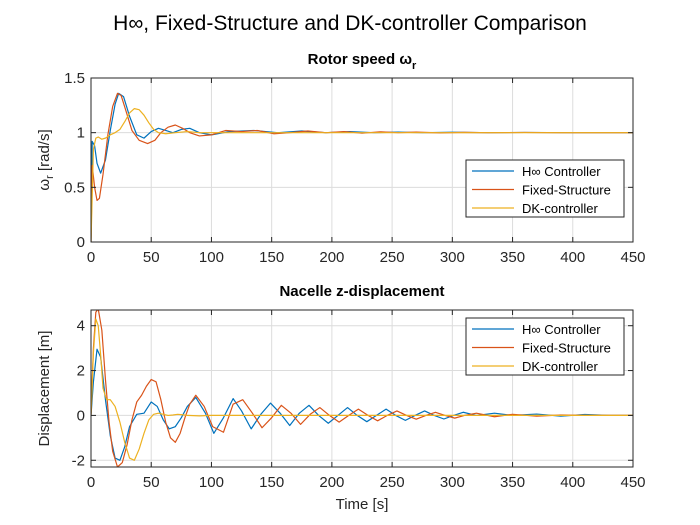 This screenshot has width=700, height=525. I want to click on x-axis-label: Time [s], so click(362, 504).